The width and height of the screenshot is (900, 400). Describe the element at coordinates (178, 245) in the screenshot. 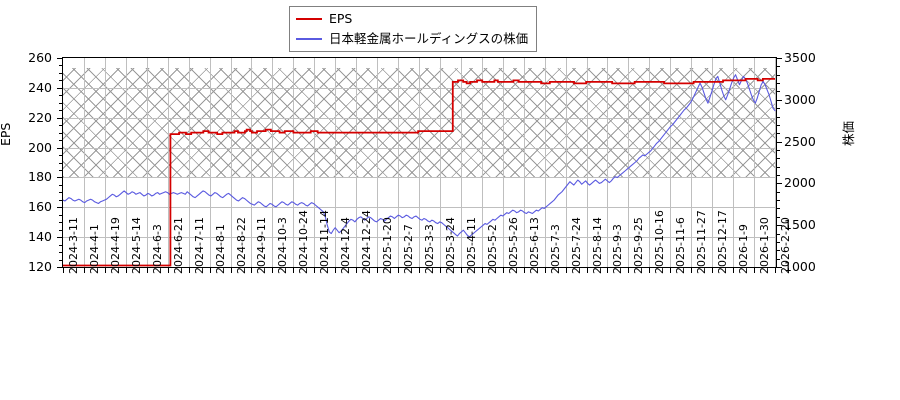

I see `x-axis-tick-label: 2024-6-21` at that location.